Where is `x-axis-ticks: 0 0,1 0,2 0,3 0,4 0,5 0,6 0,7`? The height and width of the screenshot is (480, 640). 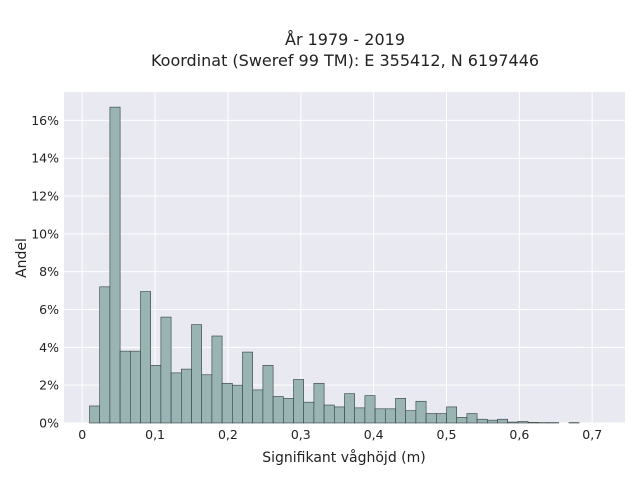
x-axis-ticks: 0 0,1 0,2 0,3 0,4 0,5 0,6 0,7 is located at coordinates (340, 434).